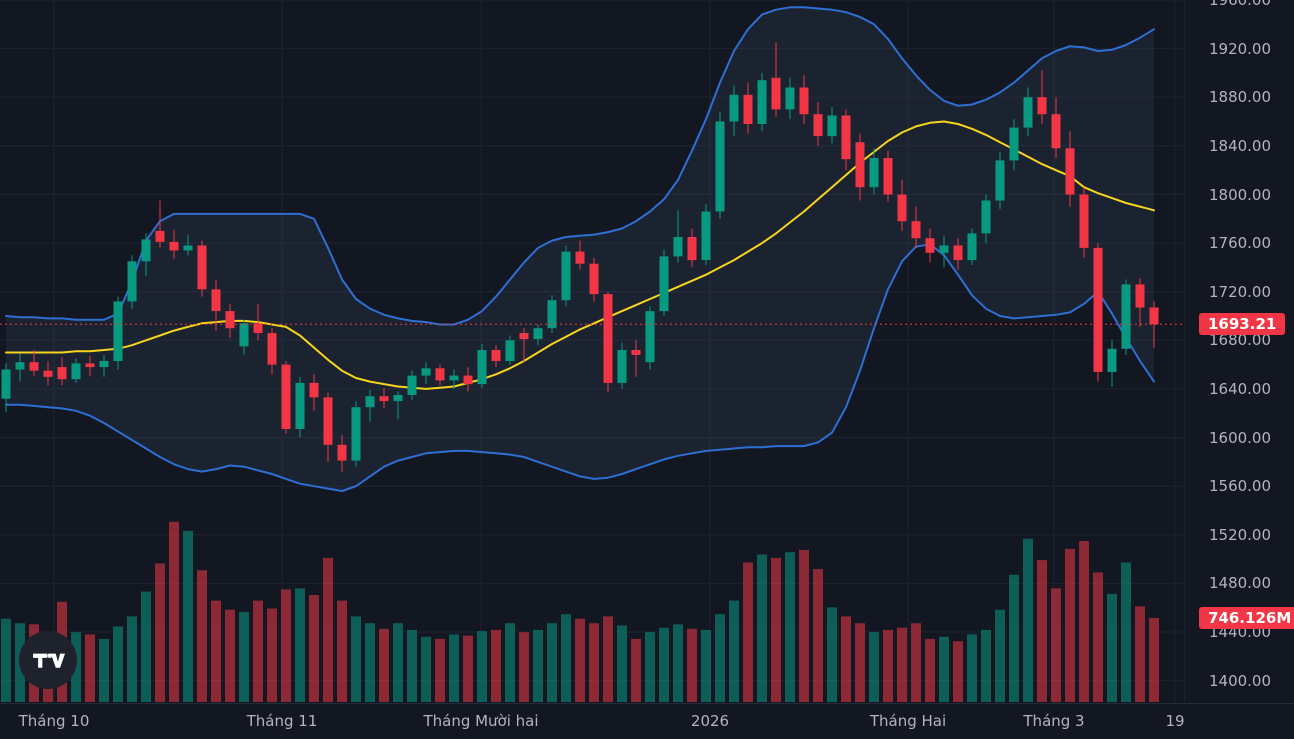 The width and height of the screenshot is (1294, 739). I want to click on price-axis-label: 1920.00, so click(1240, 48).